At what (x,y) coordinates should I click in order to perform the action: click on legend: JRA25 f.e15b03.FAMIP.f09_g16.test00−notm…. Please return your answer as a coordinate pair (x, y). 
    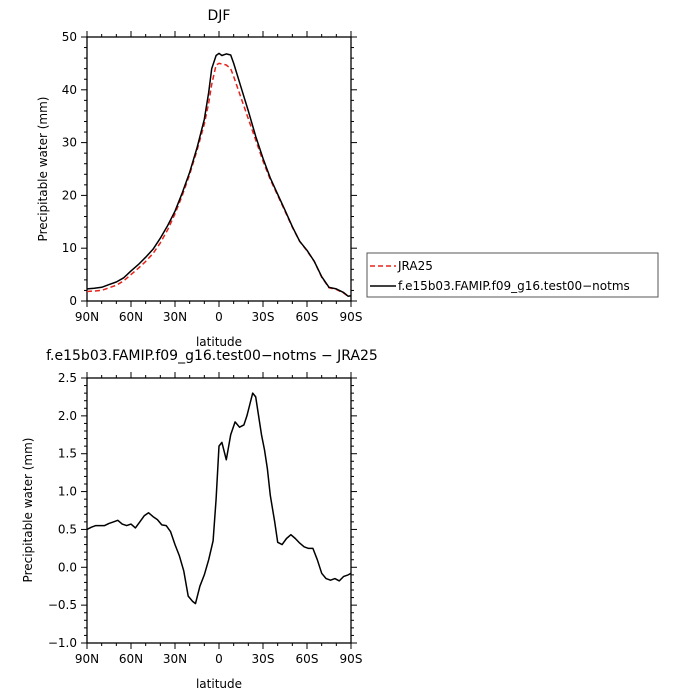
    Looking at the image, I should click on (512, 275).